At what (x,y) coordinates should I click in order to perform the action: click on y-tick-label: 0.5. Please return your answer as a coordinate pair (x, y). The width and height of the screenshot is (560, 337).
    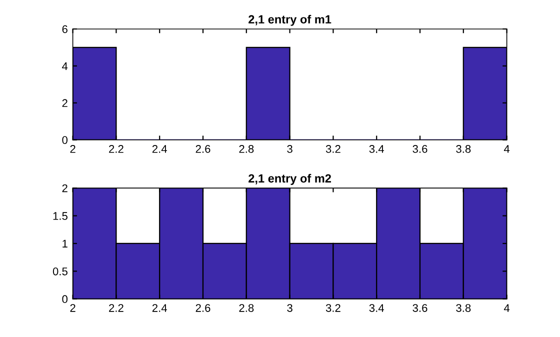
    Looking at the image, I should click on (60, 271).